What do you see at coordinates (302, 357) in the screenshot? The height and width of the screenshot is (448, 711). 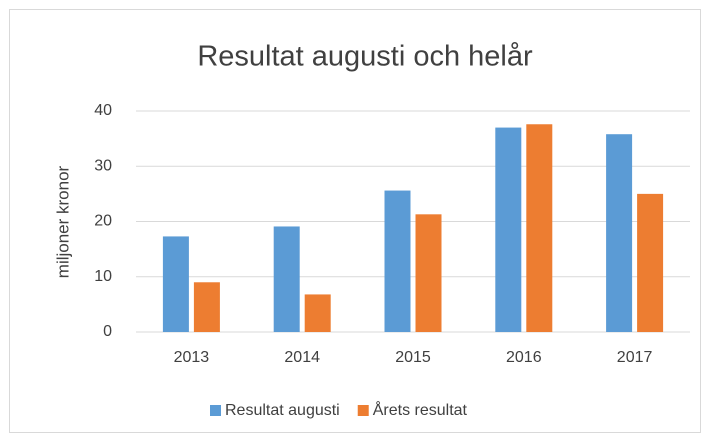 I see `x-tick-label: 2014` at bounding box center [302, 357].